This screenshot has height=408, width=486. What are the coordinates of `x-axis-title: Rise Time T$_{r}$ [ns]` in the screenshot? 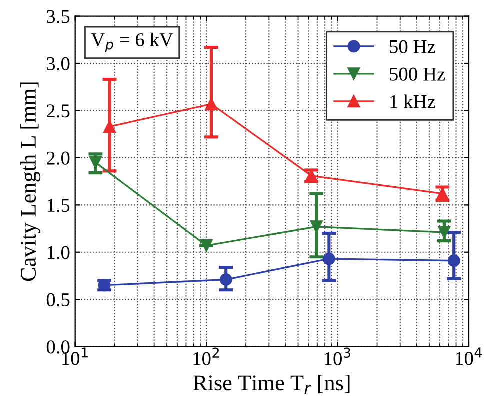 It's located at (272, 384).